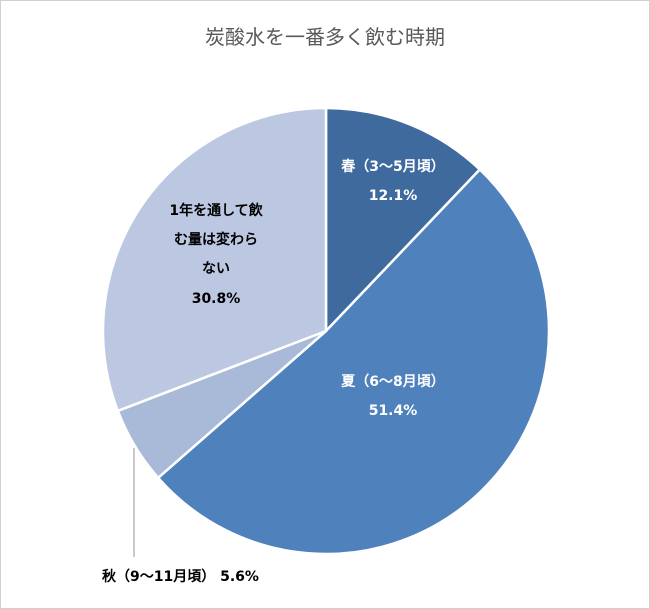 Image resolution: width=650 pixels, height=609 pixels. Describe the element at coordinates (392, 381) in the screenshot. I see `slice-label: 夏（6～8月頃）` at that location.